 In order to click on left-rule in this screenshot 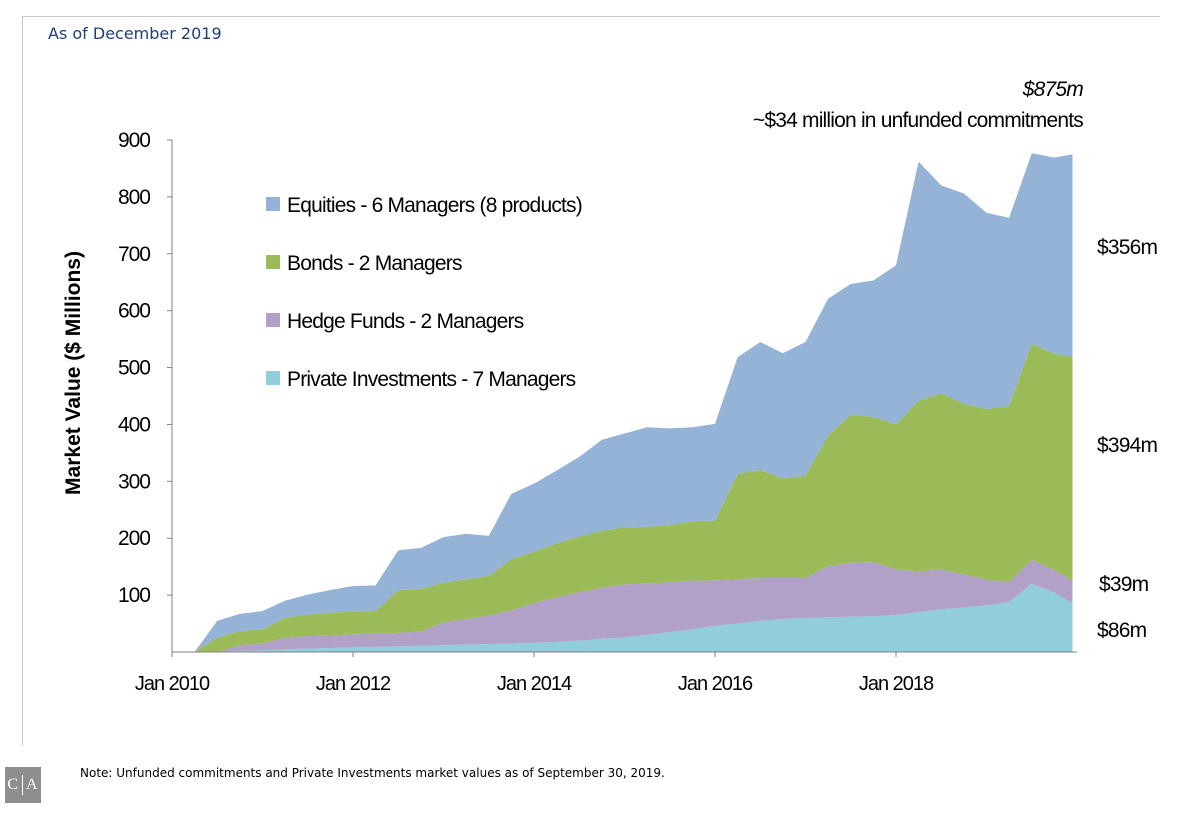, I will do `click(22, 381)`.